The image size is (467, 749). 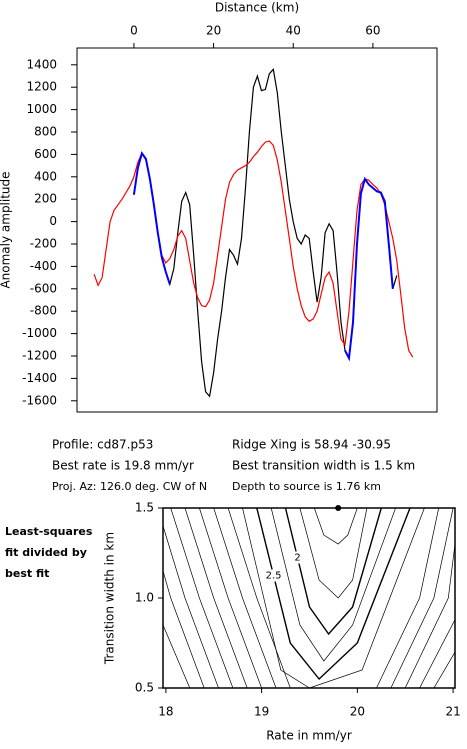 What do you see at coordinates (45, 132) in the screenshot?
I see `y-tick-label: 800` at bounding box center [45, 132].